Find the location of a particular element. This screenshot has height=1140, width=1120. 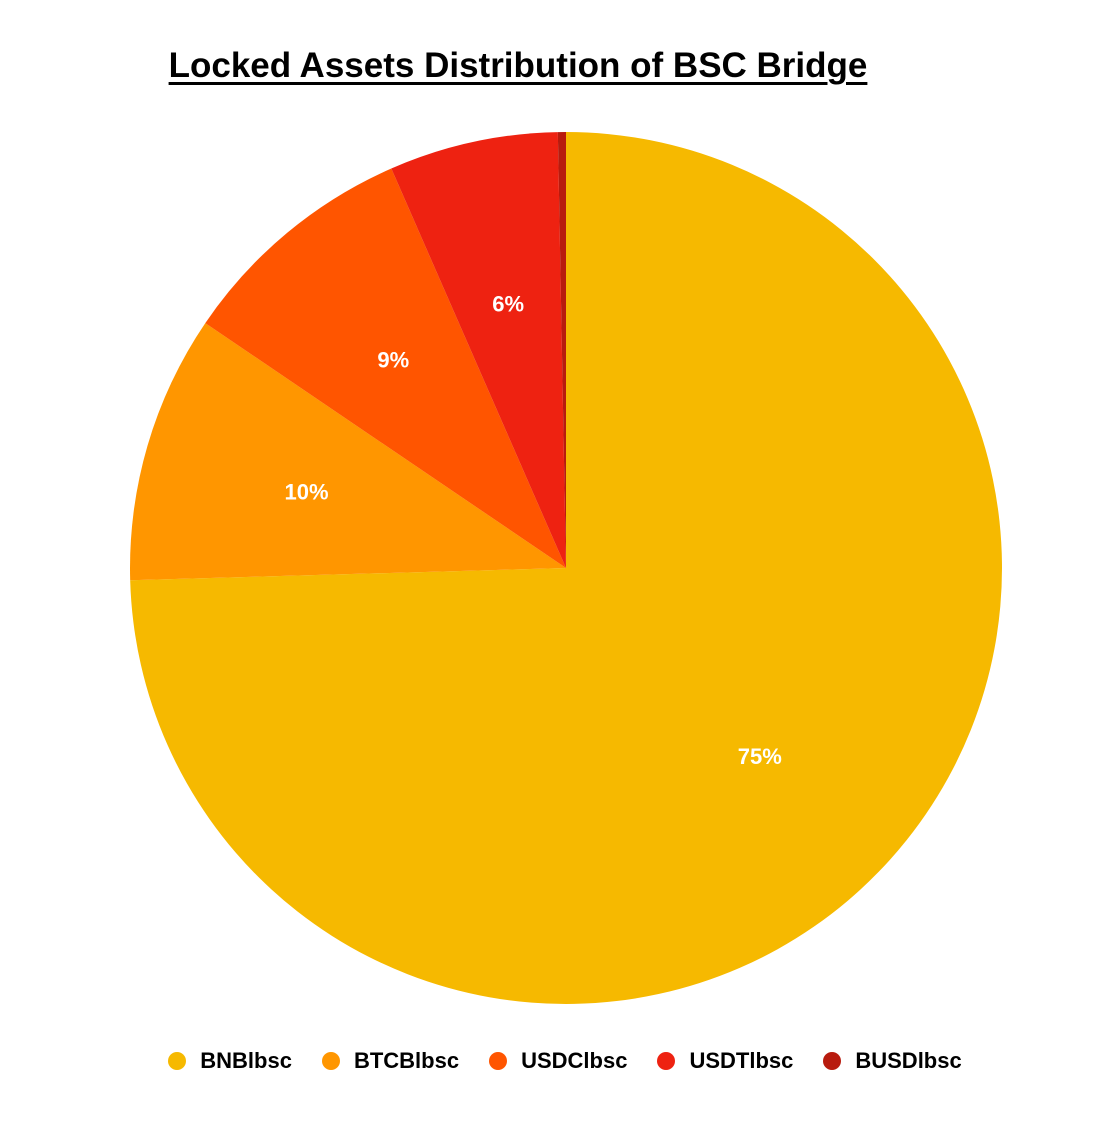

legend-label: USDClbsc is located at coordinates (574, 1060).